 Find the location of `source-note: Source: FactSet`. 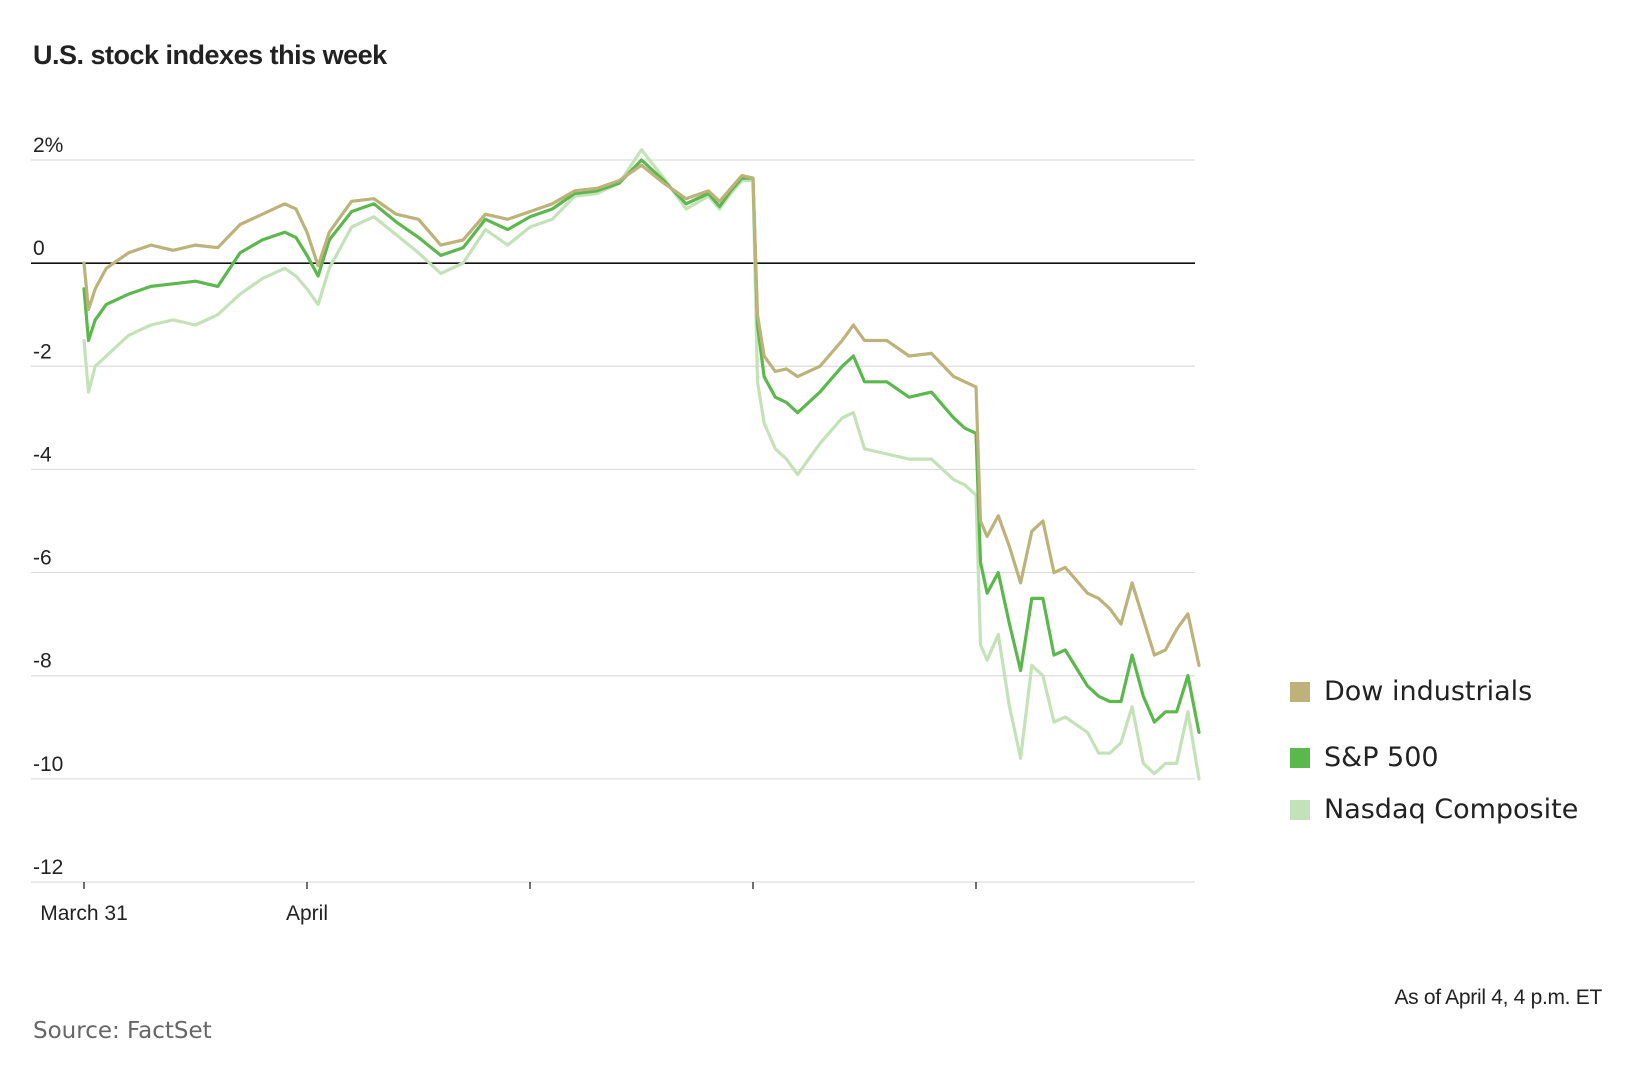

source-note: Source: FactSet is located at coordinates (122, 1031).